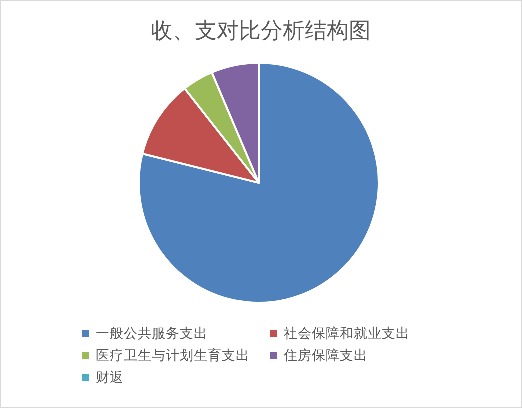 The width and height of the screenshot is (522, 408). What do you see at coordinates (325, 356) in the screenshot?
I see `legend-label: 住房保障支出` at bounding box center [325, 356].